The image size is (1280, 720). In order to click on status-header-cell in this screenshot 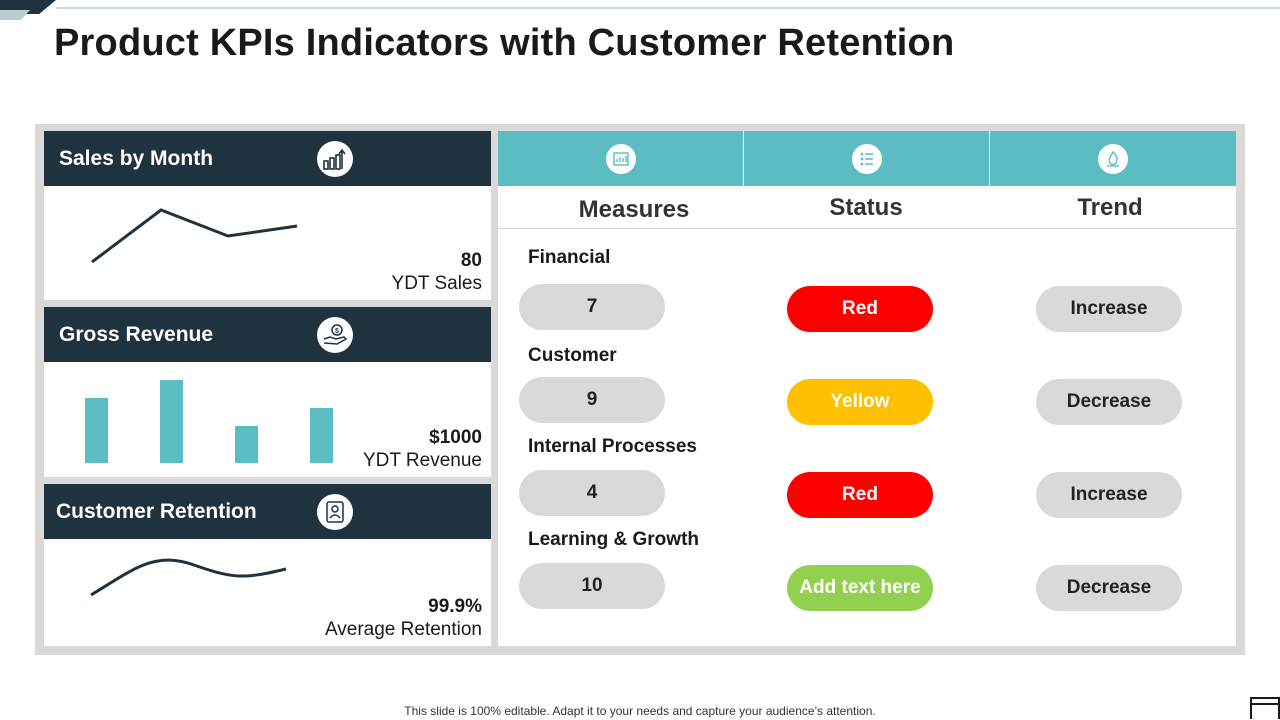, I will do `click(866, 158)`.